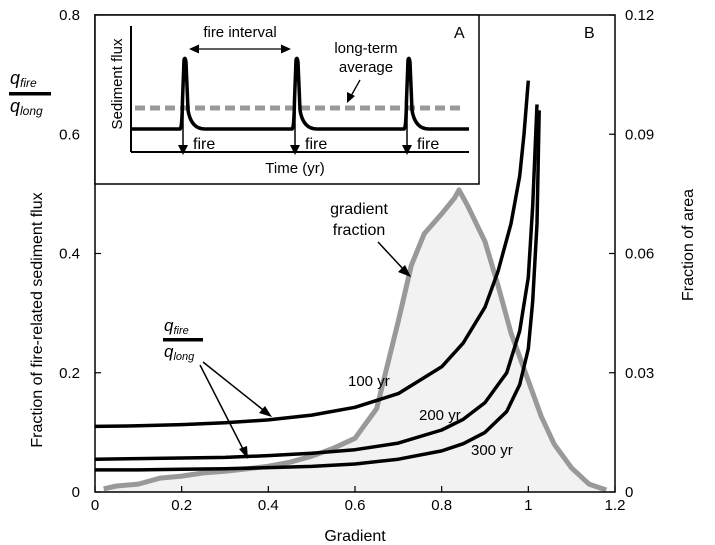  Describe the element at coordinates (359, 209) in the screenshot. I see `gradient-fraction-label-line1: gradient` at that location.